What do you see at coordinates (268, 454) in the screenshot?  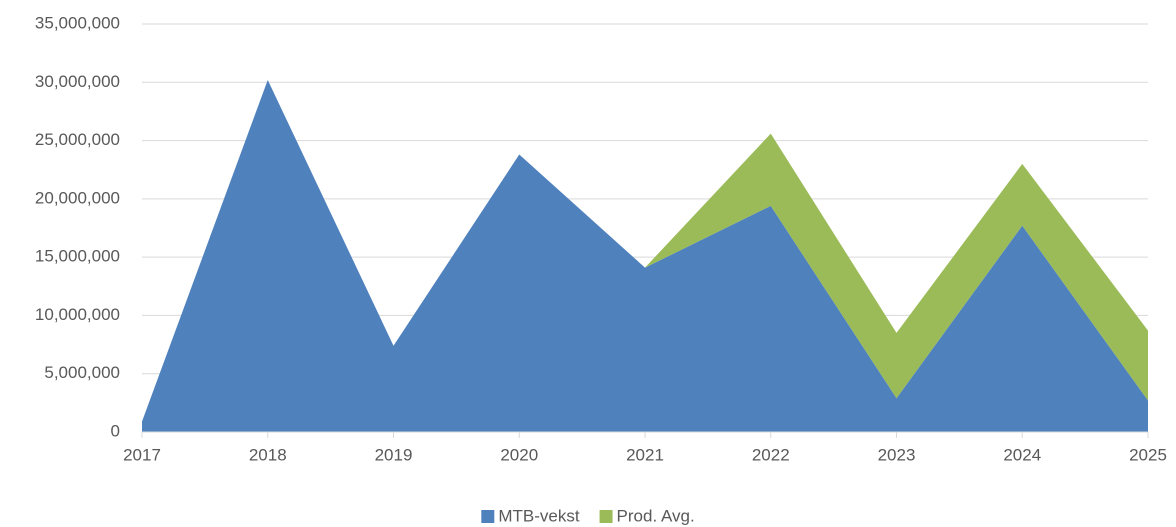 I see `x-tick-label: 2018` at bounding box center [268, 454].